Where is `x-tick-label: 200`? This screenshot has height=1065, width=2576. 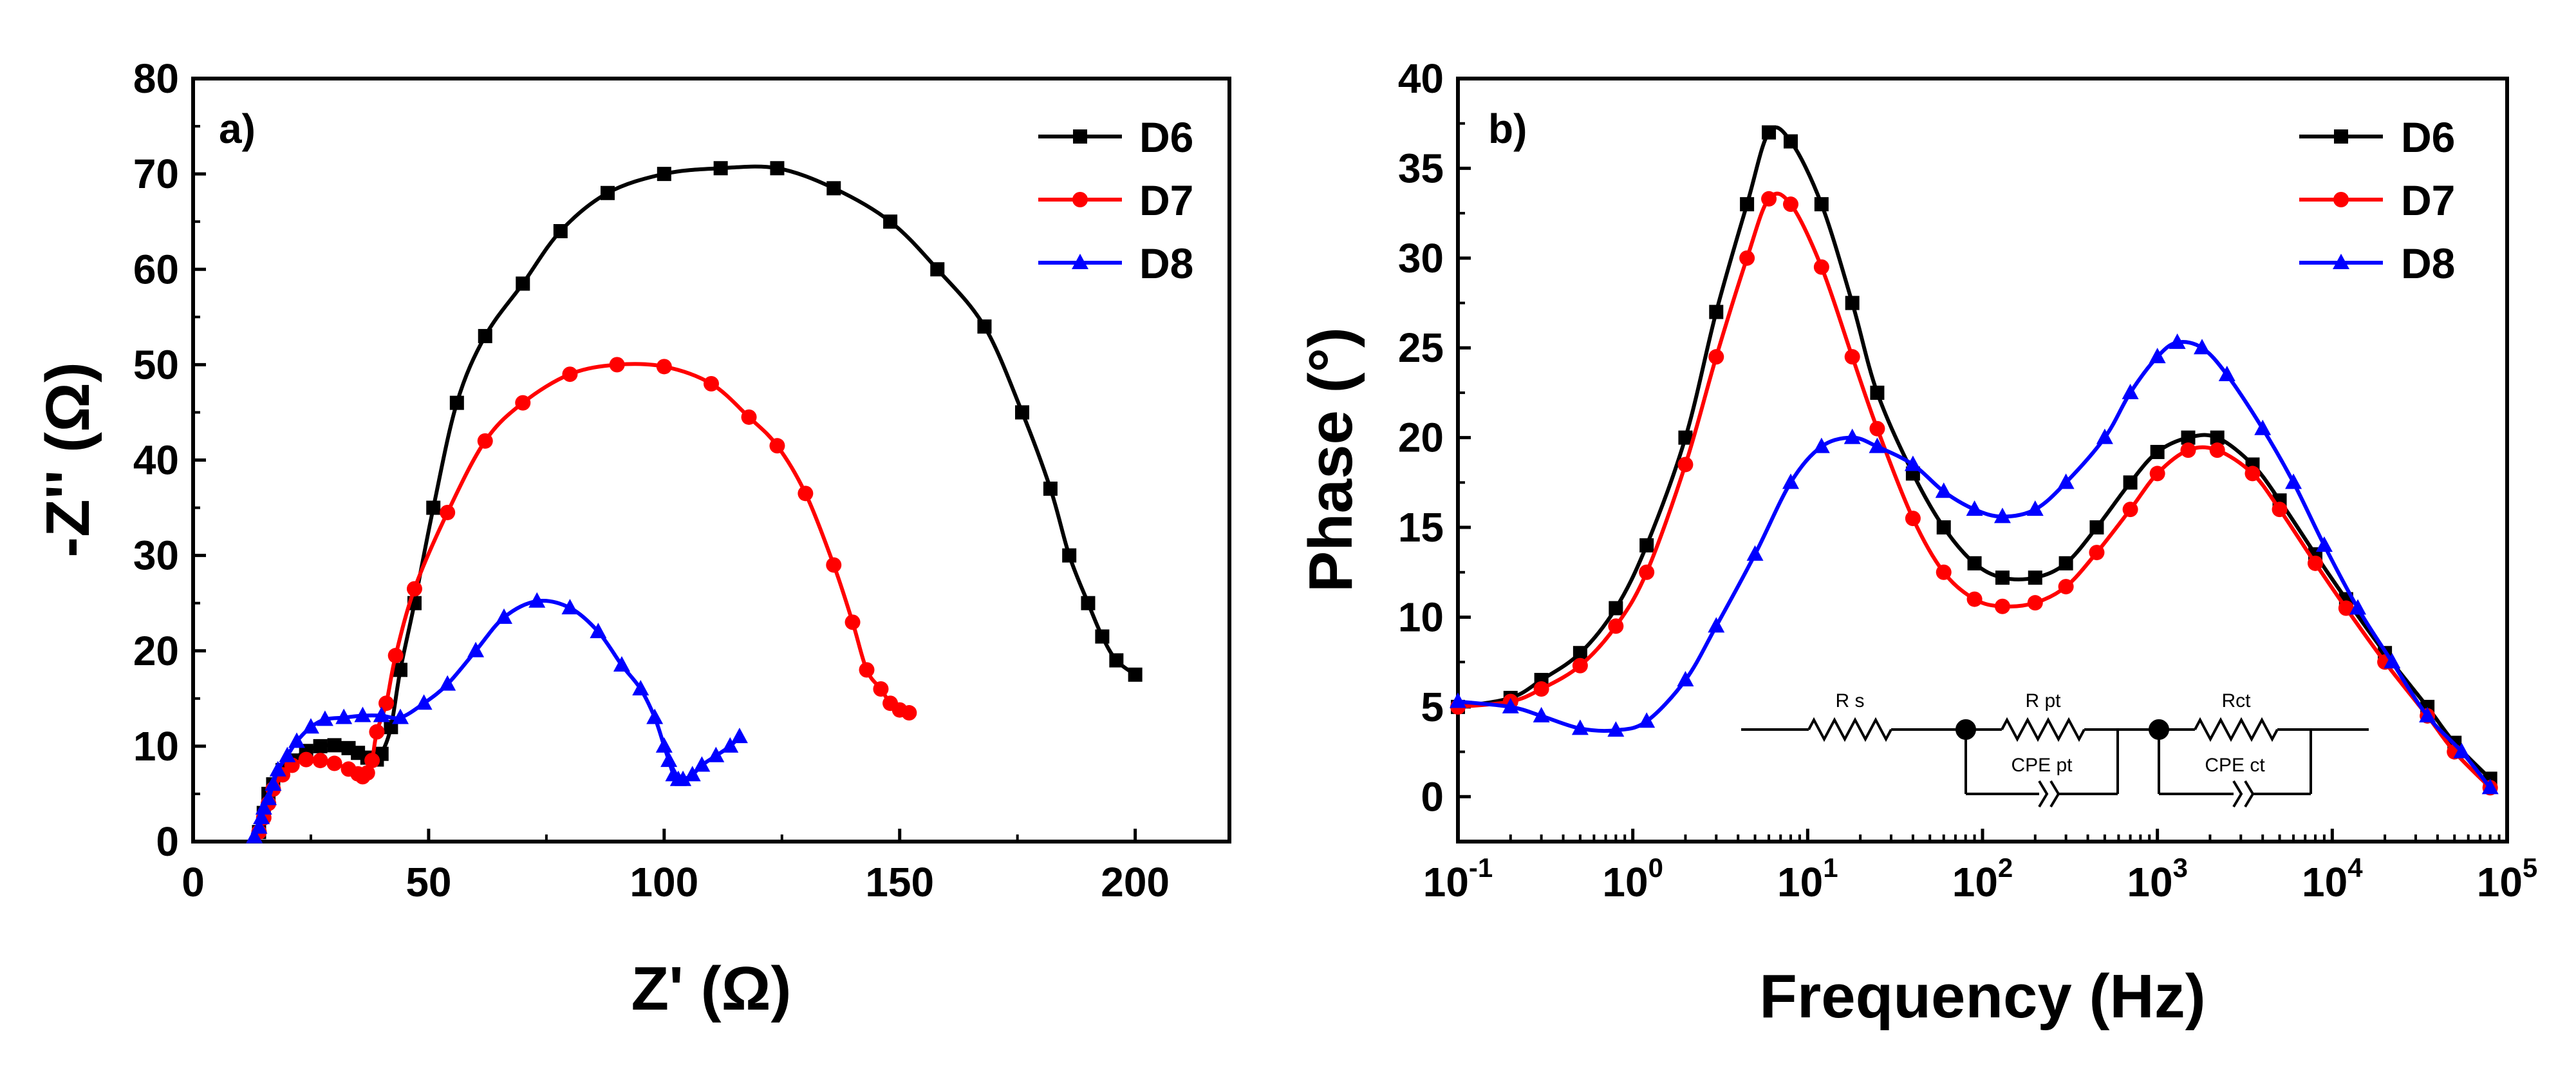
x-tick-label: 200 is located at coordinates (1135, 882).